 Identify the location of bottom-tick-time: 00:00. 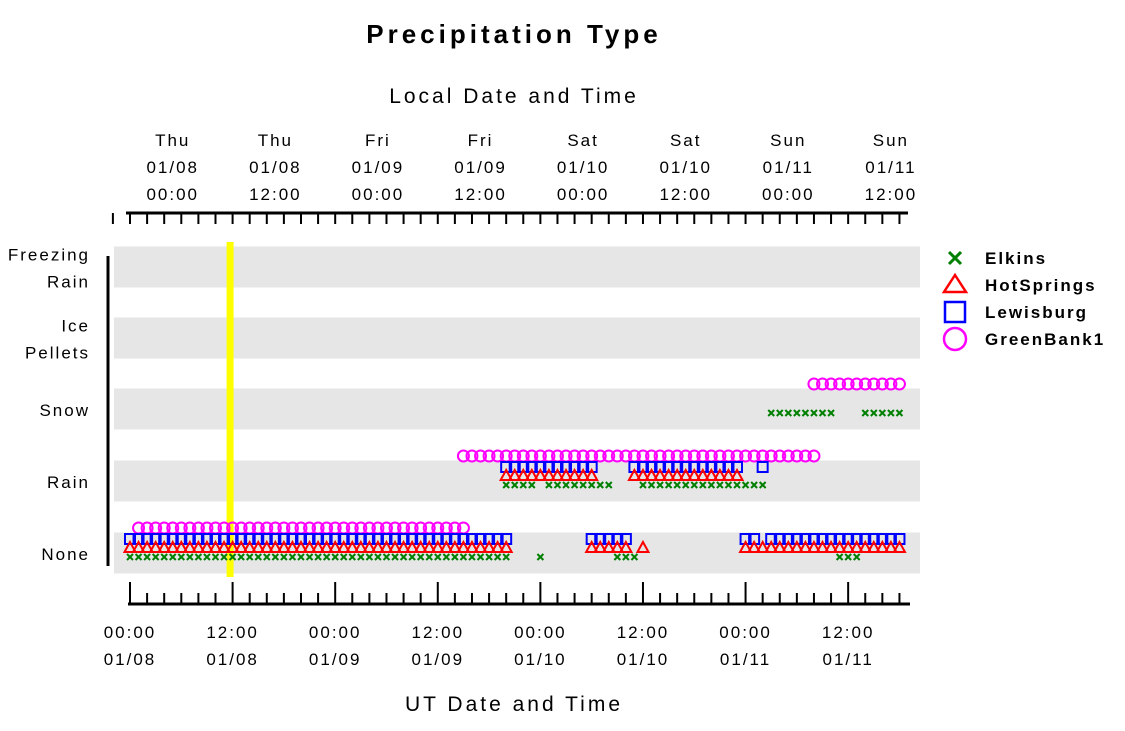
(745, 632).